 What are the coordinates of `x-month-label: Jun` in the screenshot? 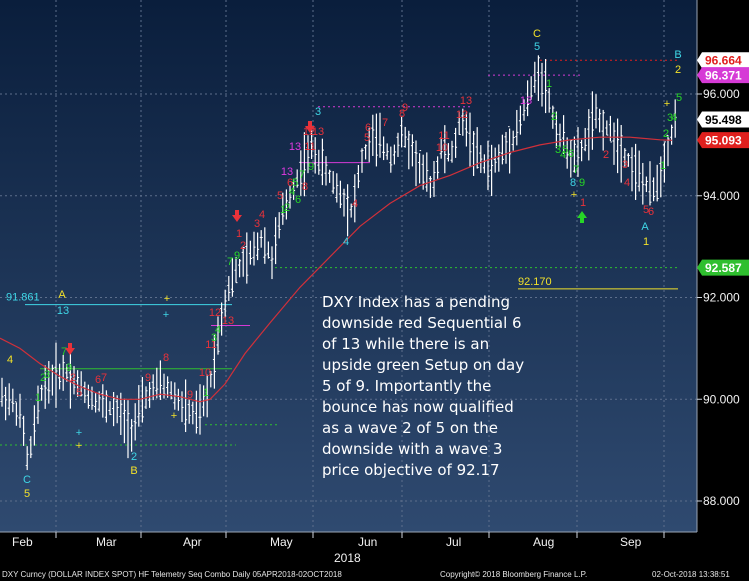 It's located at (367, 542).